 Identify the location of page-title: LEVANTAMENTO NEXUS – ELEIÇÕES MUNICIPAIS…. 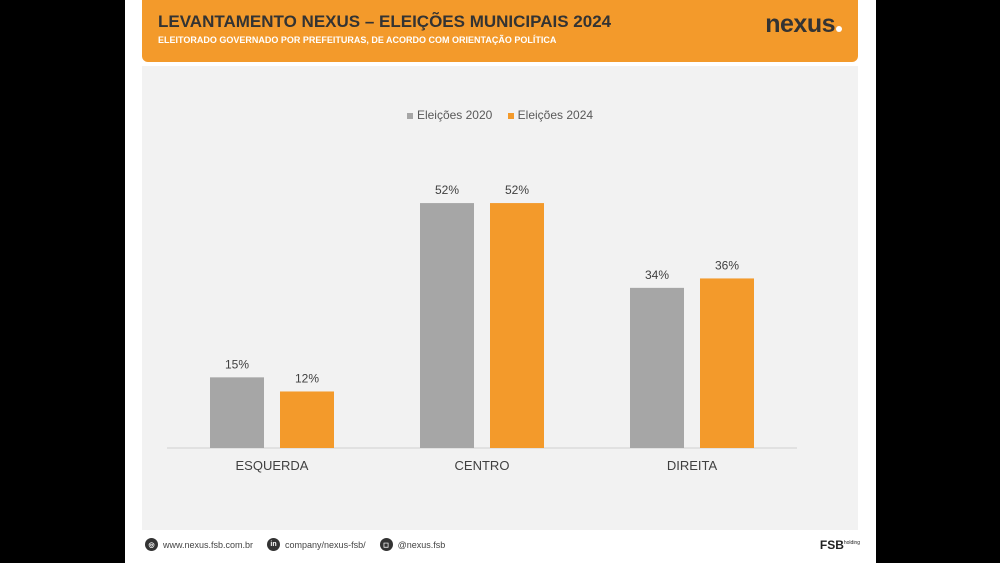
(385, 21).